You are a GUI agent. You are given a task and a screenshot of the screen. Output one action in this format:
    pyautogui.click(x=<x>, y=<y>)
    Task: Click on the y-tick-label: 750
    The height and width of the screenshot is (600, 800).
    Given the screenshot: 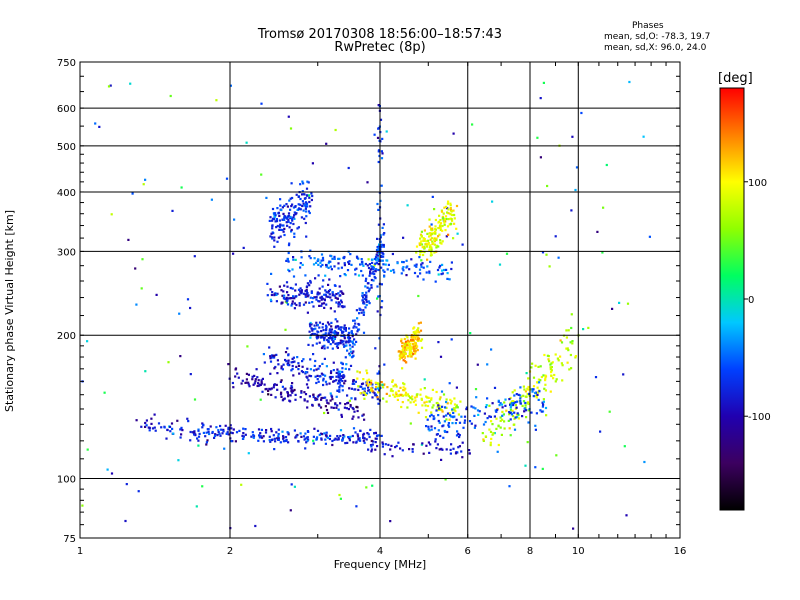 What is the action you would take?
    pyautogui.click(x=66, y=63)
    